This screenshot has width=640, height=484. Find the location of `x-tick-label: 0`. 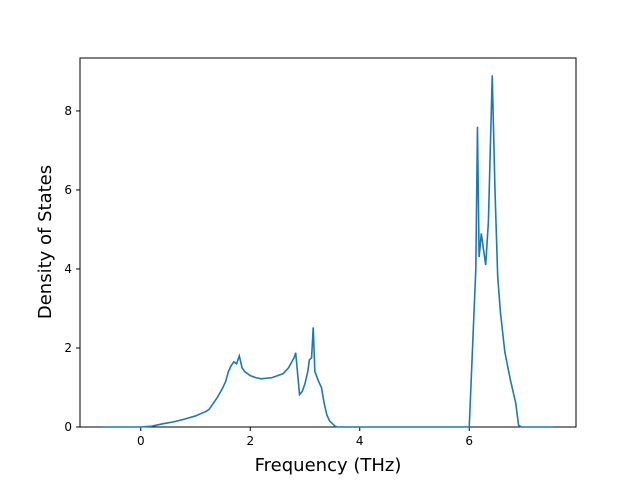

x-tick-label: 0 is located at coordinates (141, 441).